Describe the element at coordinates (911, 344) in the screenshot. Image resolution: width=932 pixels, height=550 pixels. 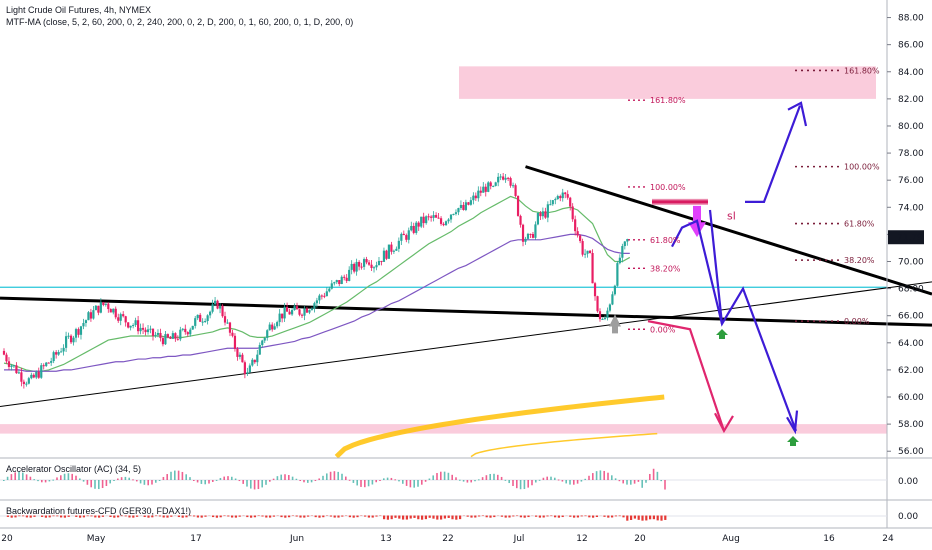
I see `price-tick-label: 64.00` at that location.